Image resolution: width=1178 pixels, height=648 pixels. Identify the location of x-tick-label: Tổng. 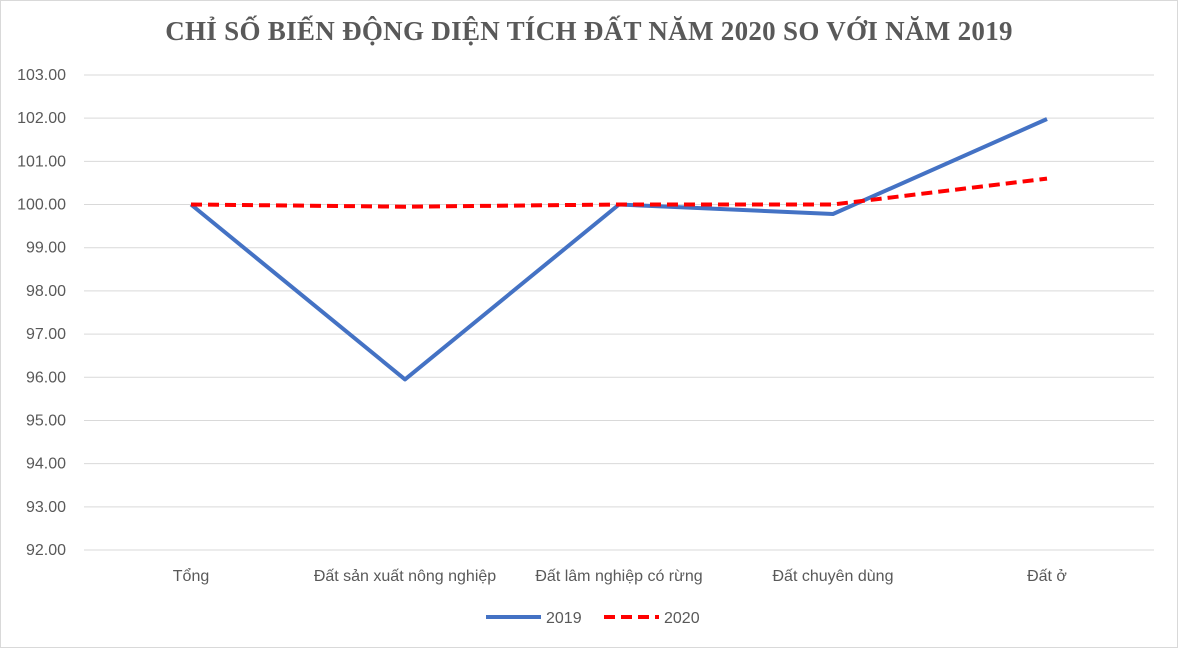
(191, 576).